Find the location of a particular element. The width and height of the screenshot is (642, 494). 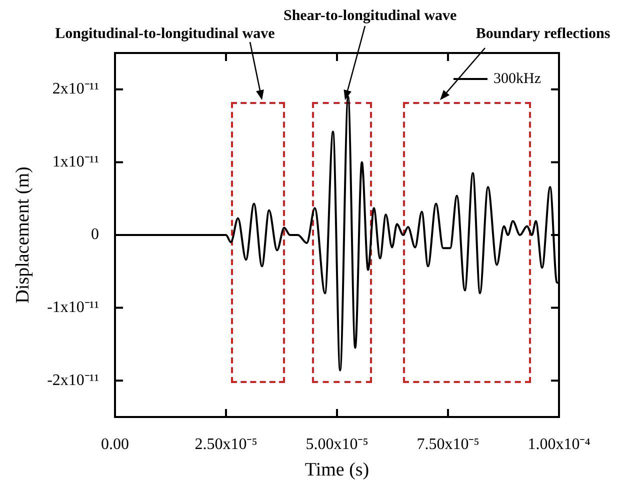

y-axis-title: Displacement (m) is located at coordinates (23, 235).